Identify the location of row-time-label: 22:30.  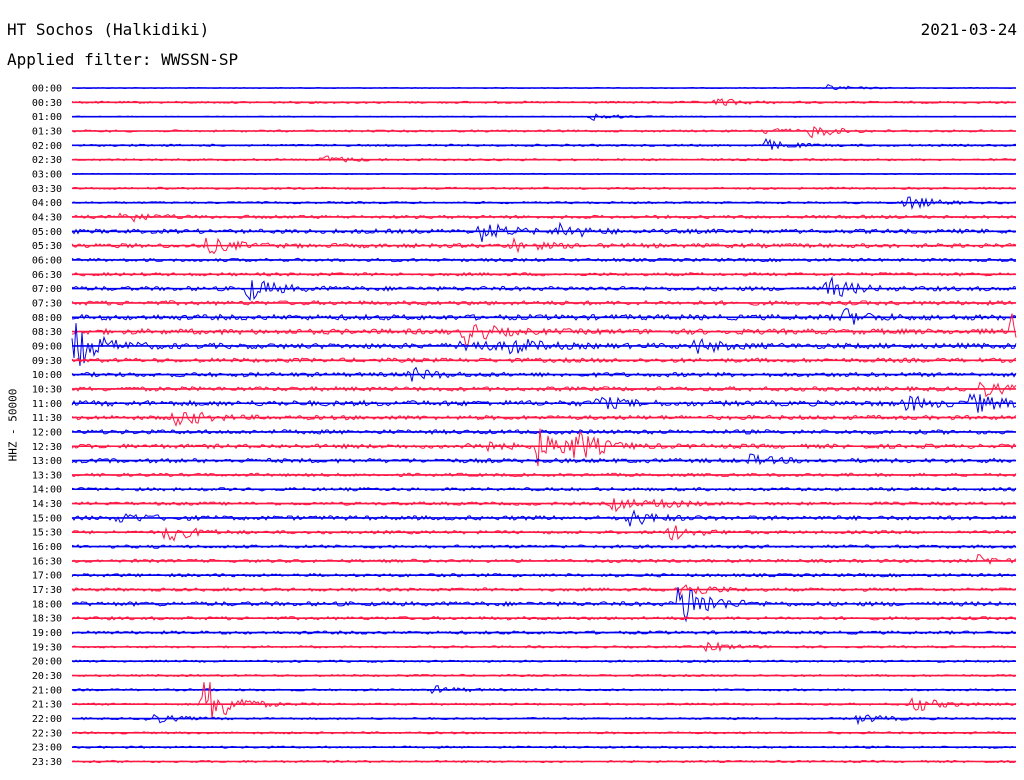
(47, 733).